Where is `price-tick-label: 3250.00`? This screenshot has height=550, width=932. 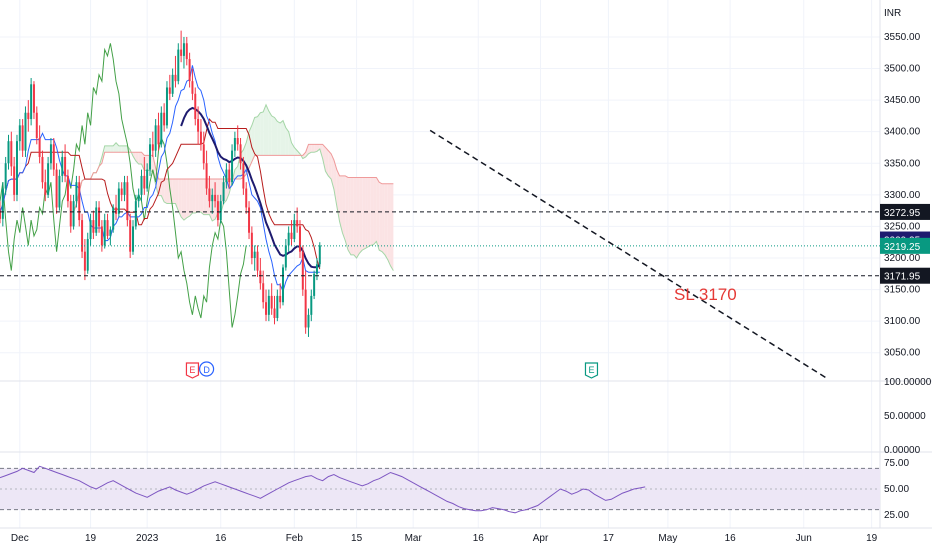 price-tick-label: 3250.00 is located at coordinates (902, 226).